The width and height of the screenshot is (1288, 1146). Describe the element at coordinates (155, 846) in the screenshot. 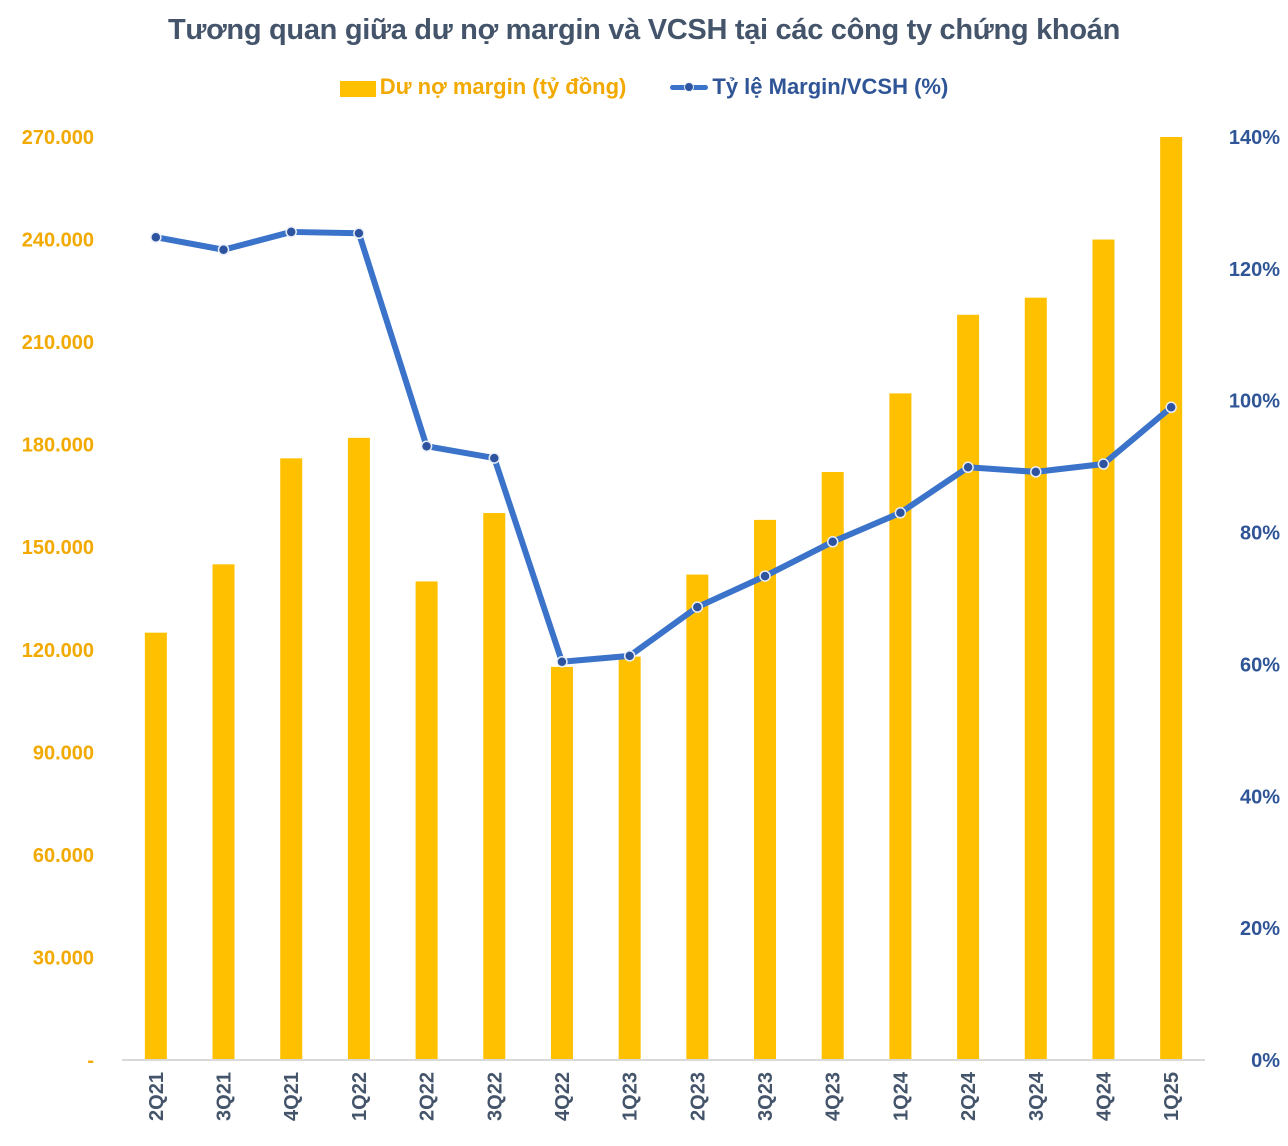

I see `bar-2Q21` at that location.